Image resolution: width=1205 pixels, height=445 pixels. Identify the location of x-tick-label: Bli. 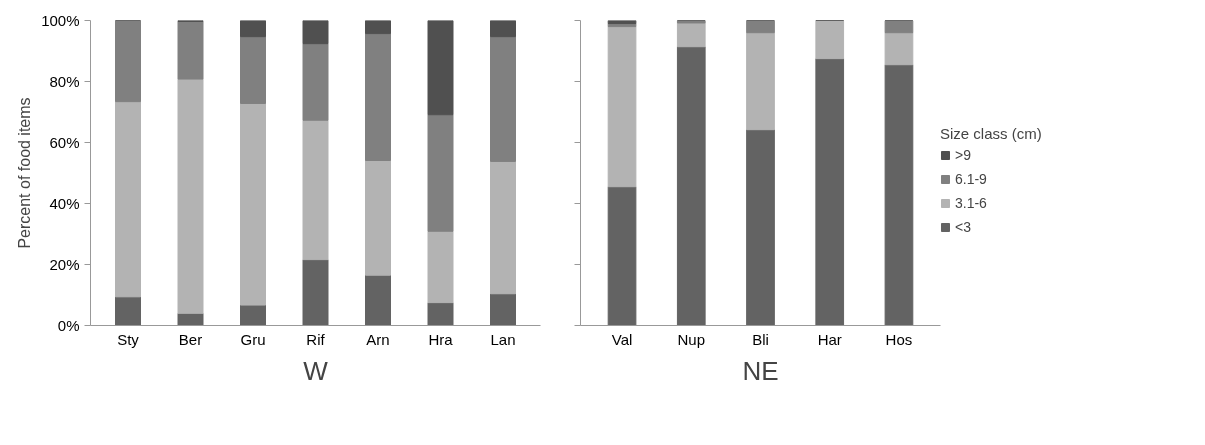
(760, 339).